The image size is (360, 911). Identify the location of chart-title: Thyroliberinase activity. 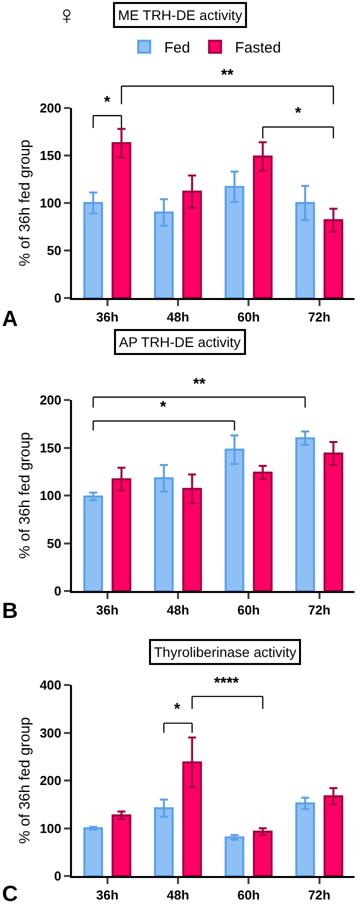
(225, 652).